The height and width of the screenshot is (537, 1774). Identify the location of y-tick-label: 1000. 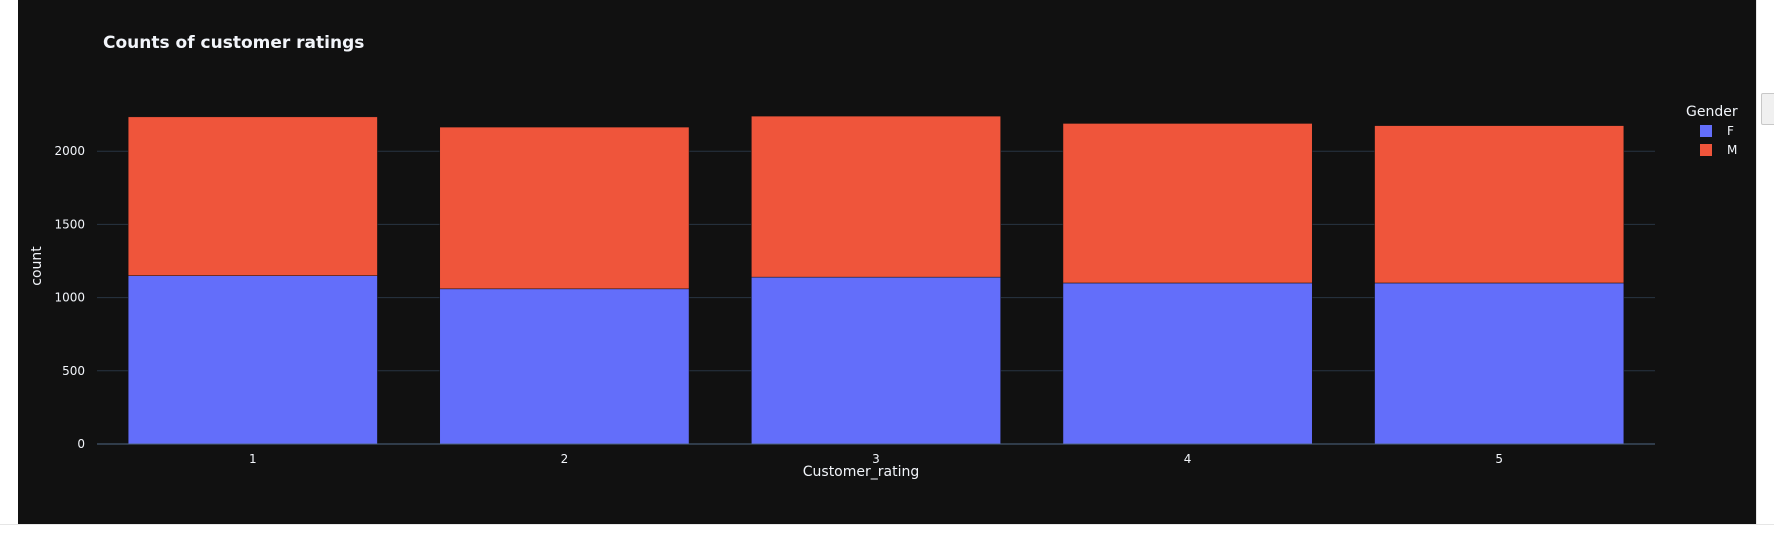
(69, 298).